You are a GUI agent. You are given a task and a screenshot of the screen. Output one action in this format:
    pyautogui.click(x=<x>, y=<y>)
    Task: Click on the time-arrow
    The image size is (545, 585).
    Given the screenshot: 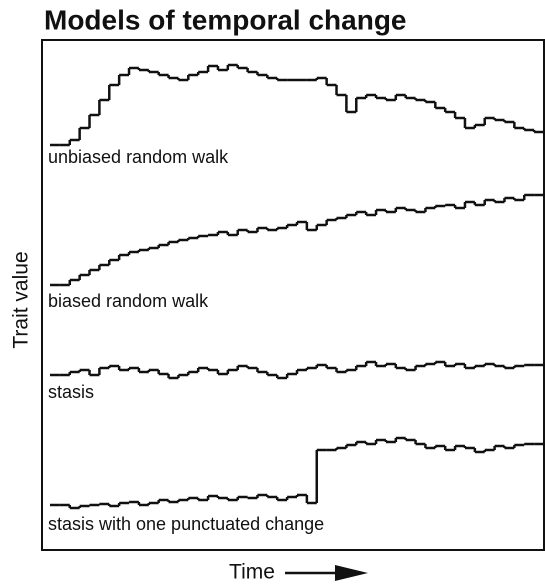 What is the action you would take?
    pyautogui.click(x=326, y=573)
    